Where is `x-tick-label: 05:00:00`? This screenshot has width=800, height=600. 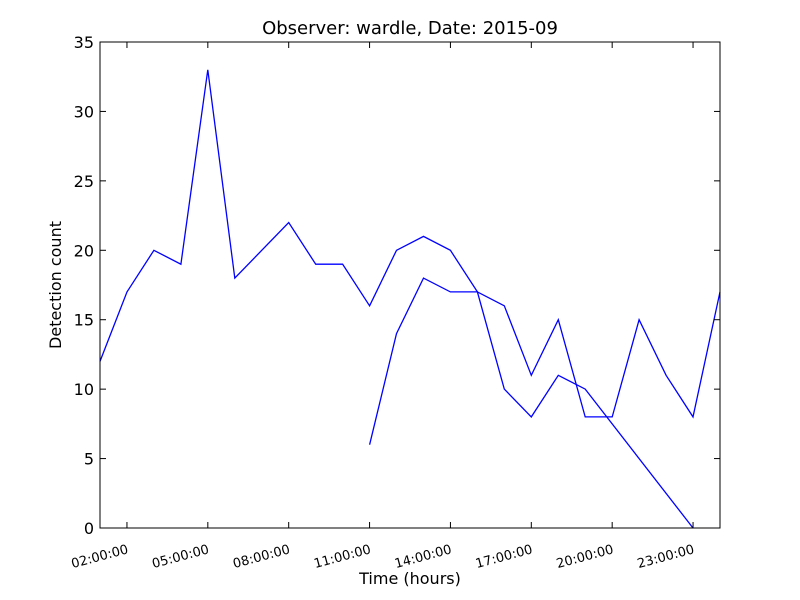
x-tick-label: 05:00:00 is located at coordinates (181, 557).